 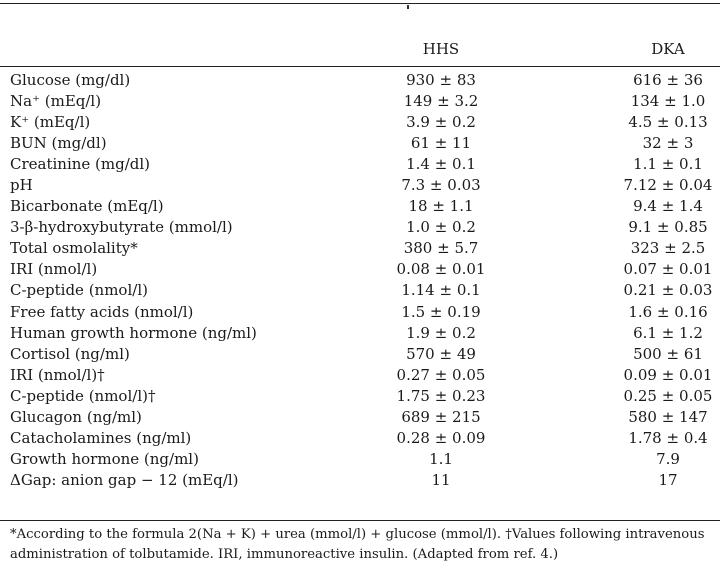 I want to click on table-row: IRI (nmol/l)† 0.27 ± 0.05 0.09 ± 0.01, so click(x=360, y=375).